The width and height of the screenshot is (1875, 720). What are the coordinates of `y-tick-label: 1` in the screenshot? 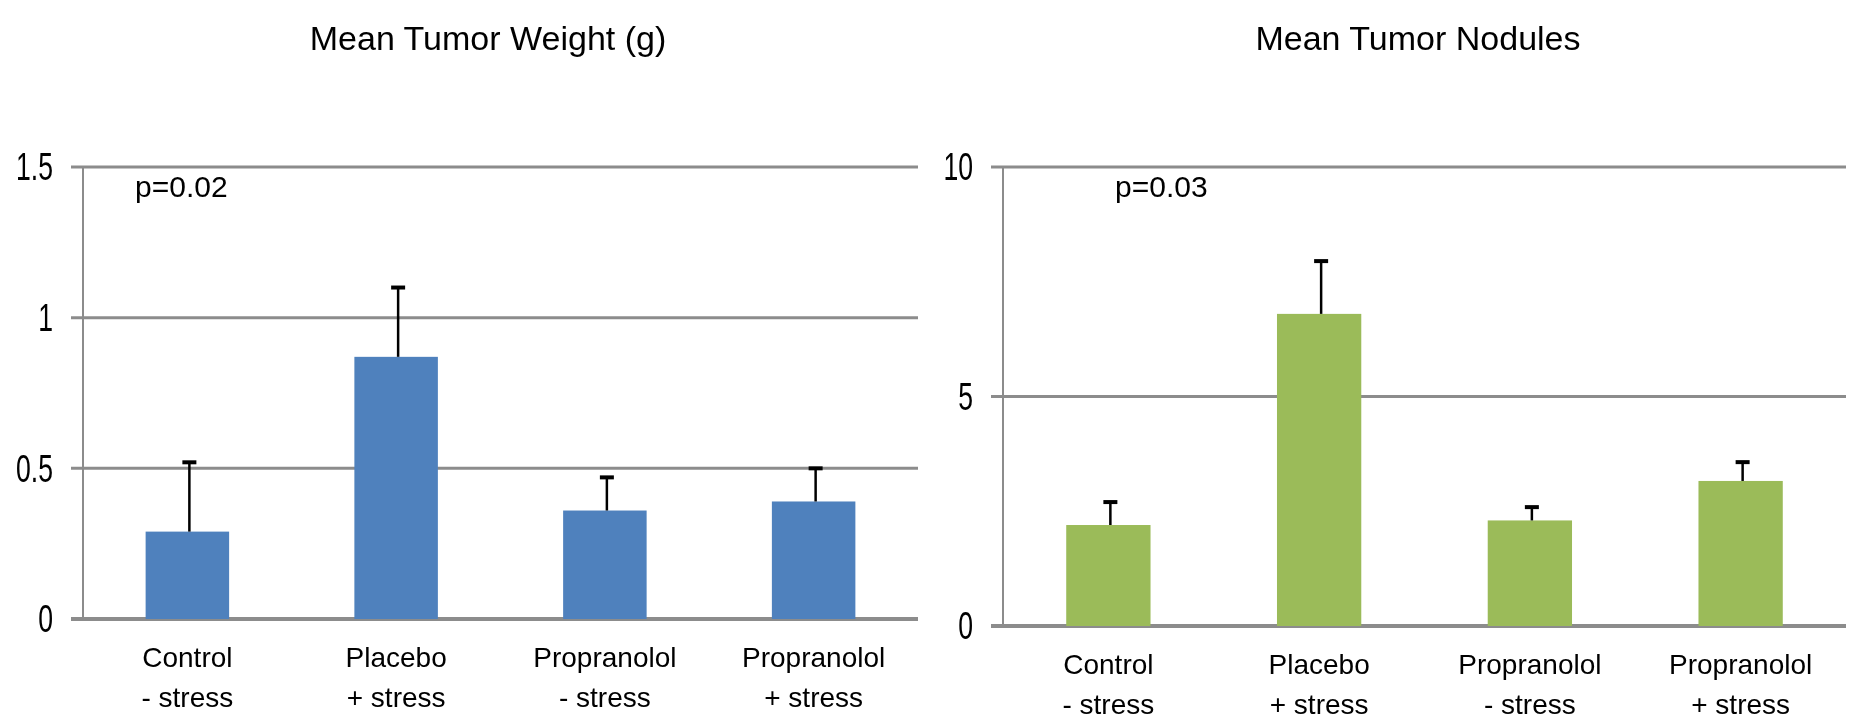 It's located at (45, 318).